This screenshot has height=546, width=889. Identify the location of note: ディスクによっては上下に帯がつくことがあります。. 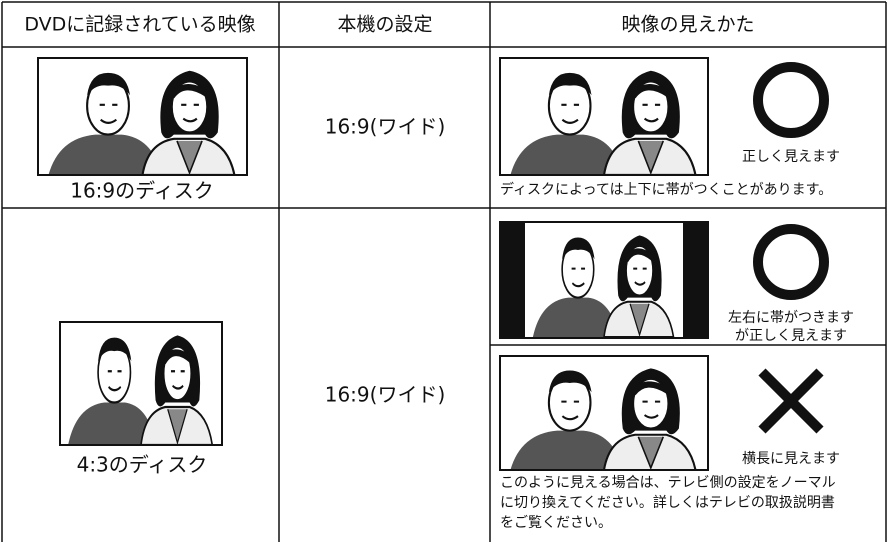
(666, 189).